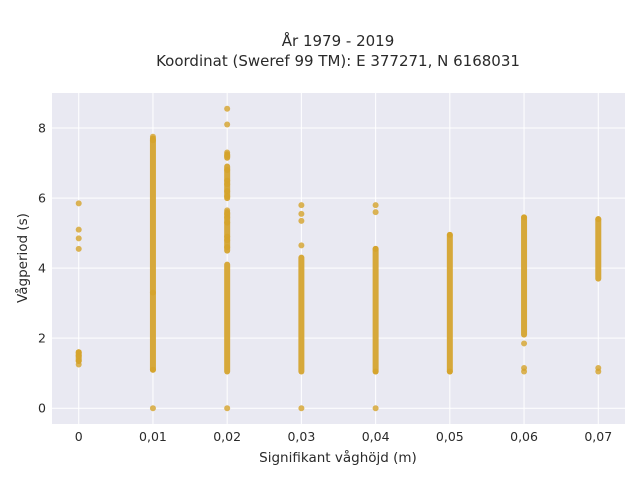 The width and height of the screenshot is (640, 484). I want to click on chart-title-line-1: År 1979 - 2019, so click(338, 40).